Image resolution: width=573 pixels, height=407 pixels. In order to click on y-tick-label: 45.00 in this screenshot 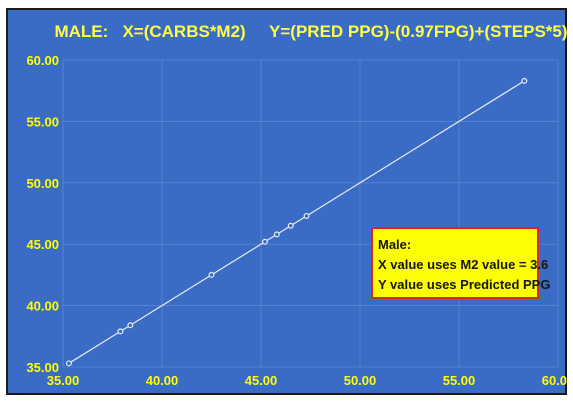, I will do `click(42, 244)`.